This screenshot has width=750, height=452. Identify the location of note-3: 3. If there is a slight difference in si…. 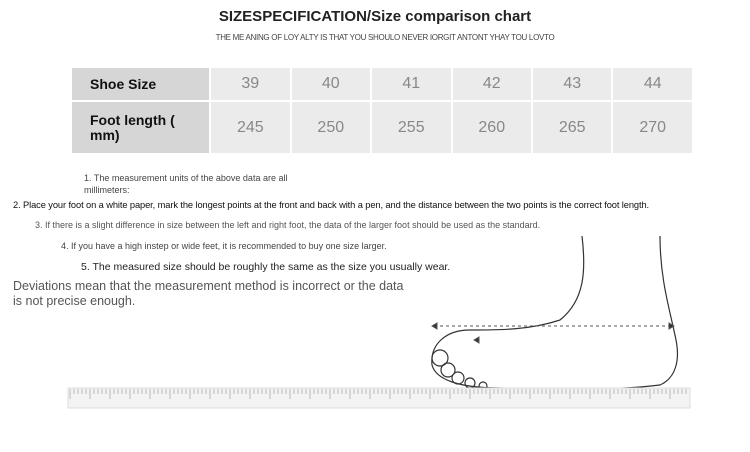
(288, 225).